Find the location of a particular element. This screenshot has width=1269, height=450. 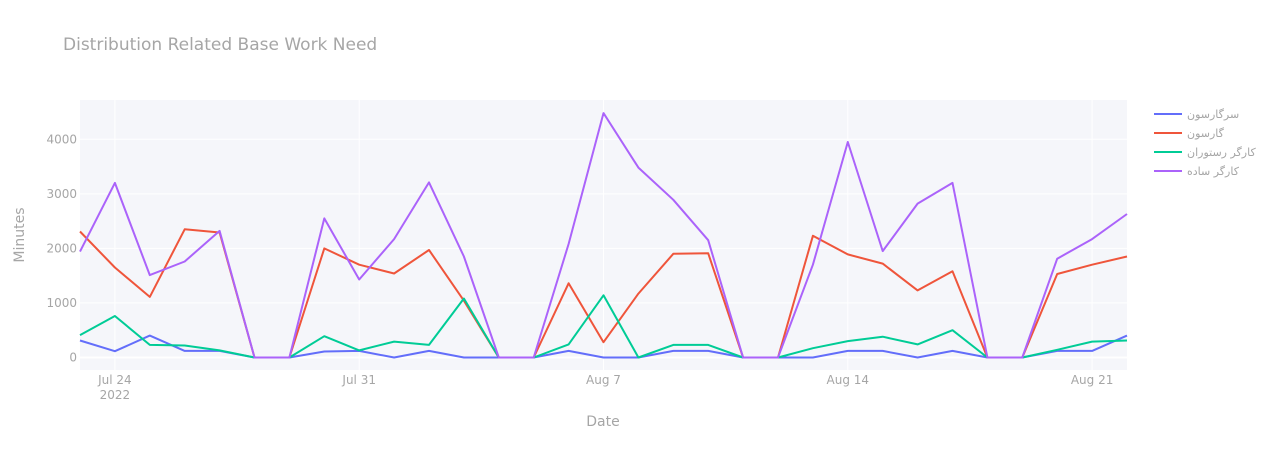

legend-item: کارگر ساده is located at coordinates (1197, 171).